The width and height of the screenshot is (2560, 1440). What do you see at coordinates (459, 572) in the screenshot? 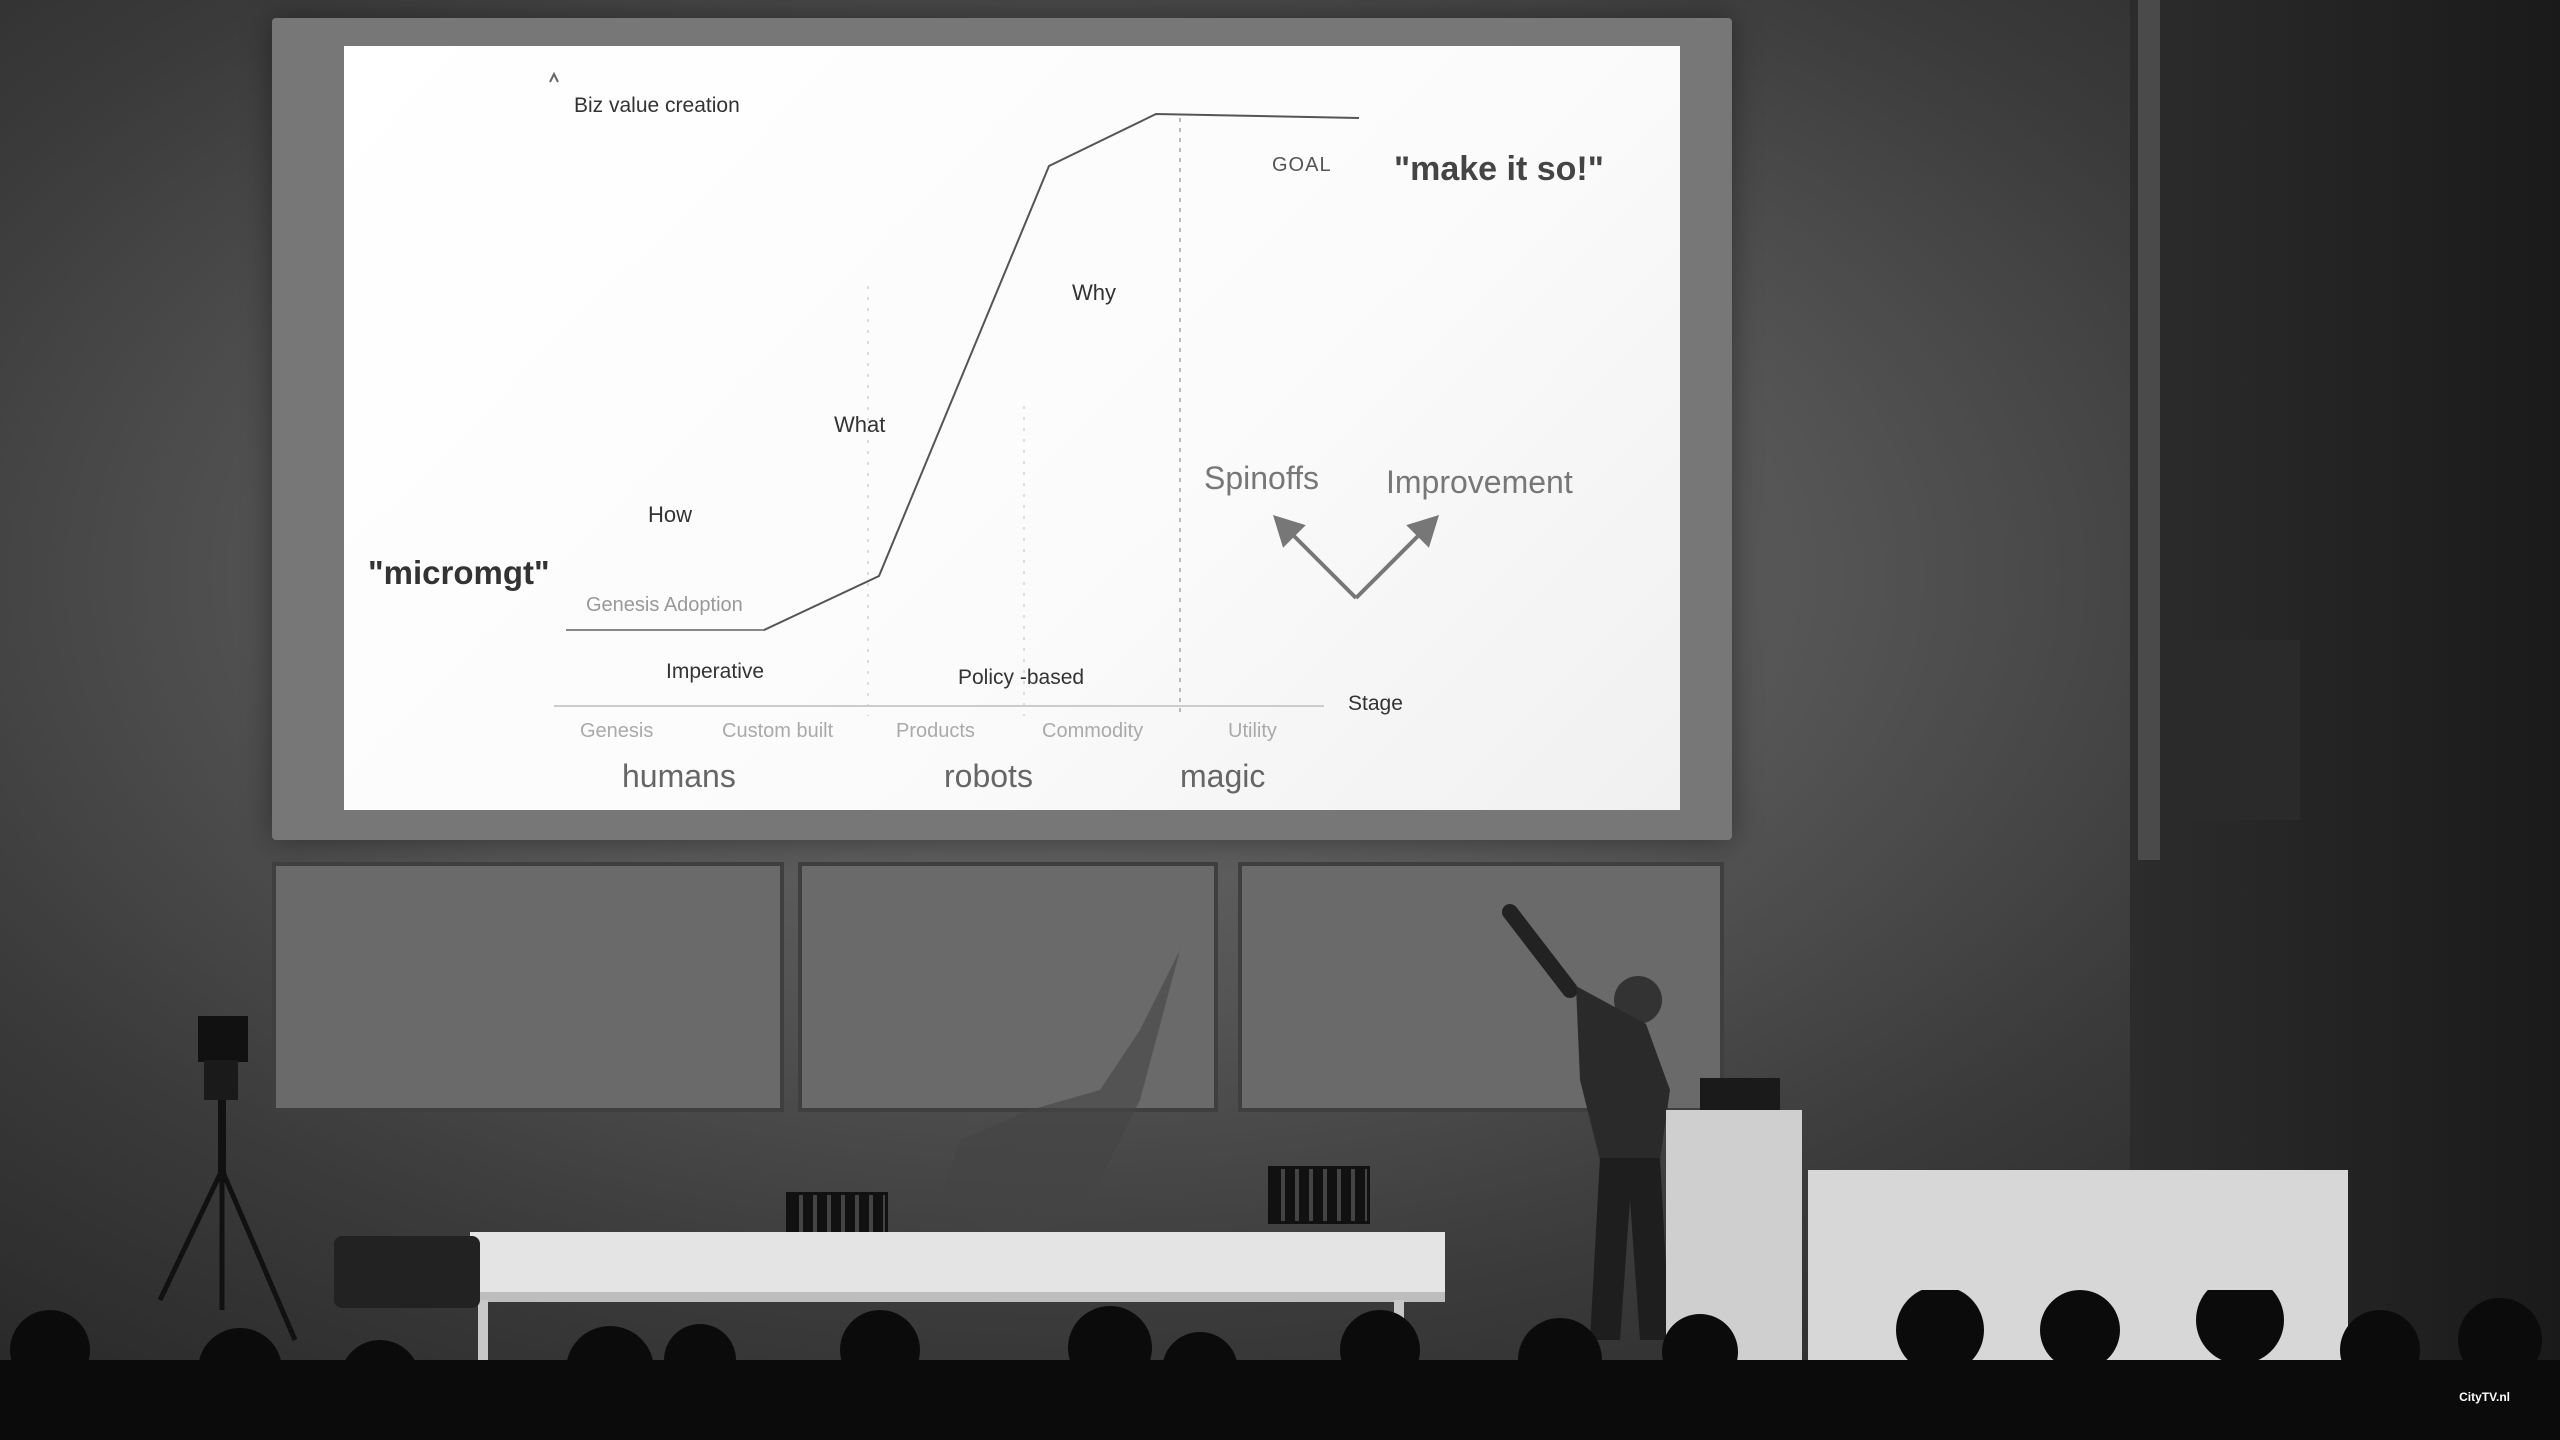
I see `micromgt-label: "micromgt"` at bounding box center [459, 572].